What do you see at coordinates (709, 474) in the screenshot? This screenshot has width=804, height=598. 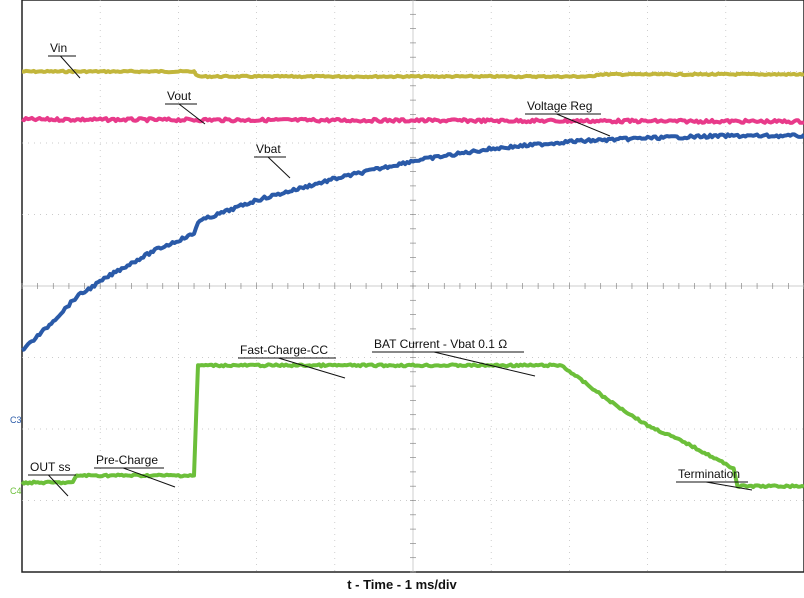 I see `annotation-label: Termination` at bounding box center [709, 474].